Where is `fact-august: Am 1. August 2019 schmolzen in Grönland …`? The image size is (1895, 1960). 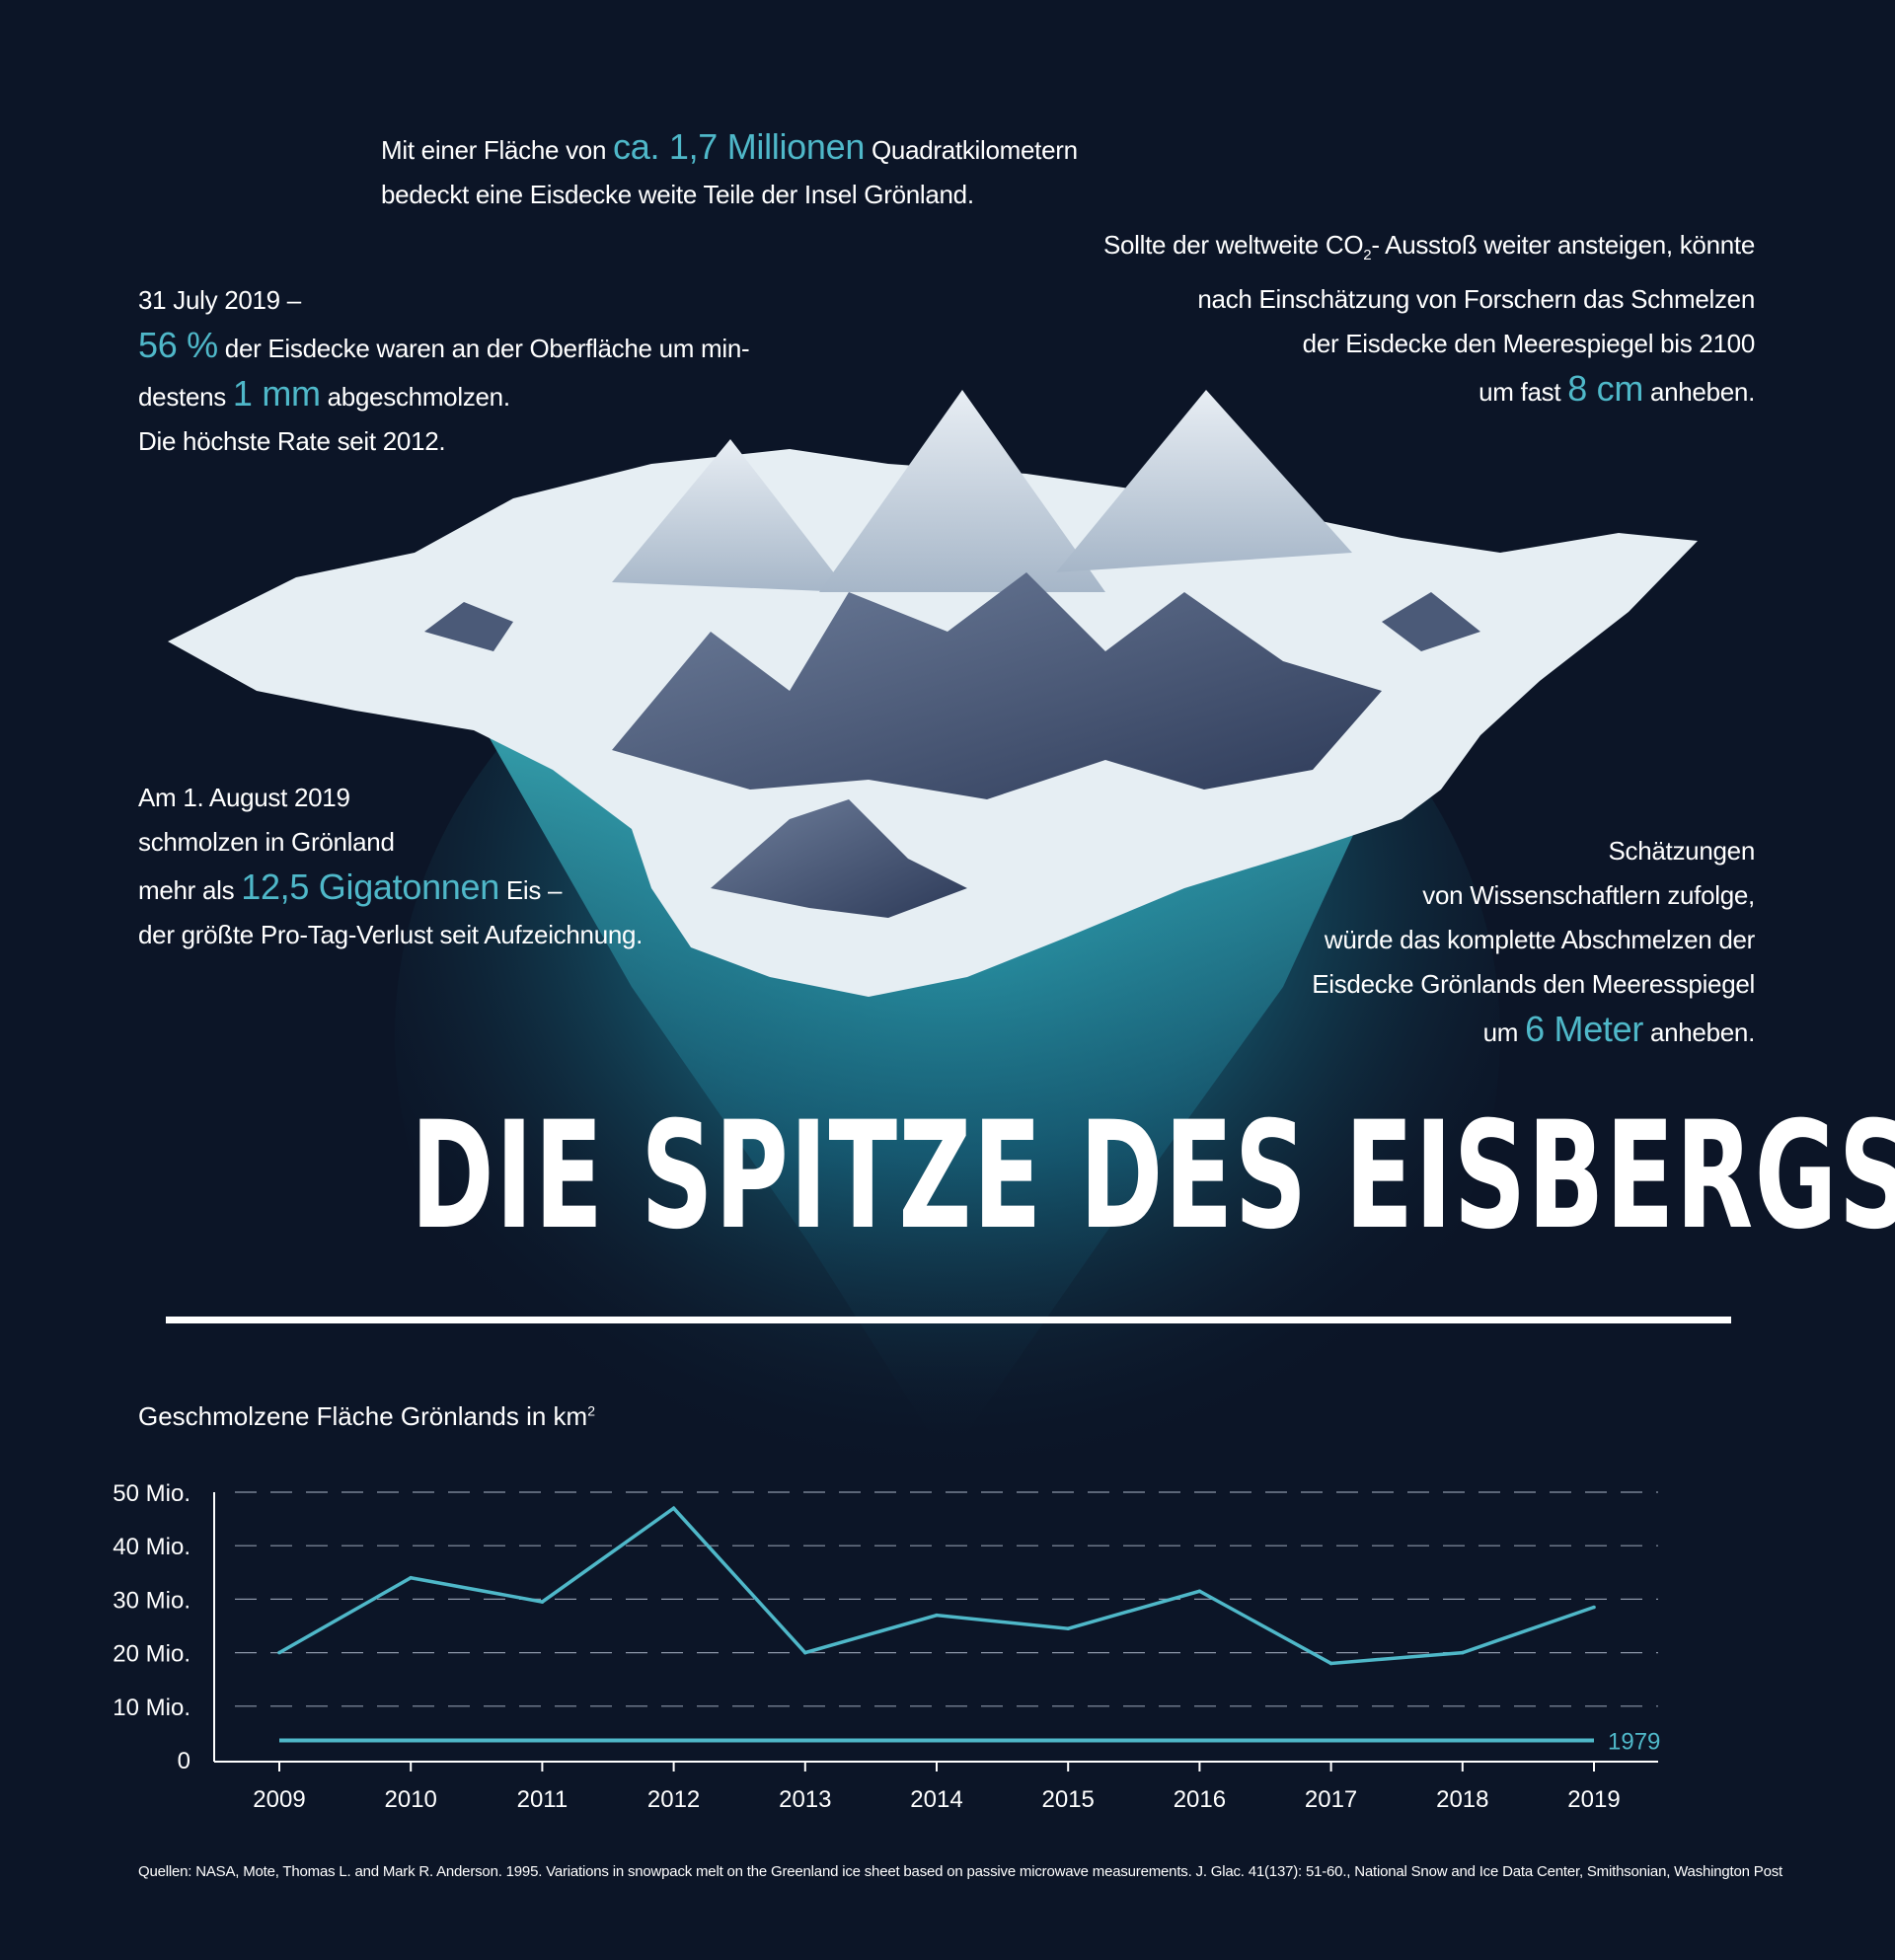
fact-august: Am 1. August 2019 schmolzen in Grönland … is located at coordinates (390, 867).